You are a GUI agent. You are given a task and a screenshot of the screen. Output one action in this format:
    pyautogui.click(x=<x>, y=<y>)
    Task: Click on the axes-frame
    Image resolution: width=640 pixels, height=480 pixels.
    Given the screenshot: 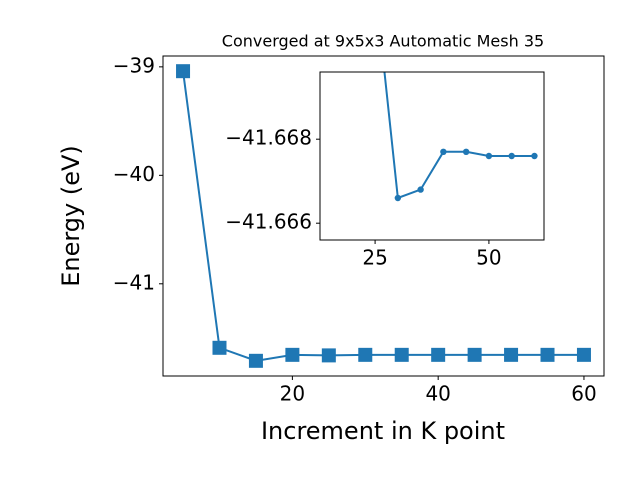 What is the action you would take?
    pyautogui.click(x=432, y=156)
    